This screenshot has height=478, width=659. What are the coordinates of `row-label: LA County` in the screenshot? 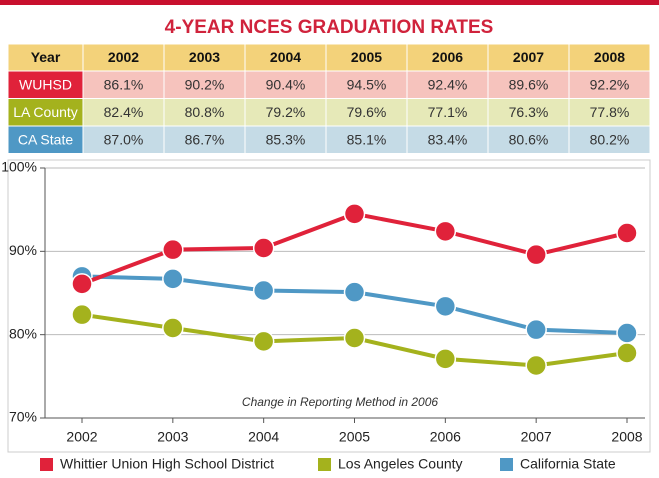 It's located at (45, 112).